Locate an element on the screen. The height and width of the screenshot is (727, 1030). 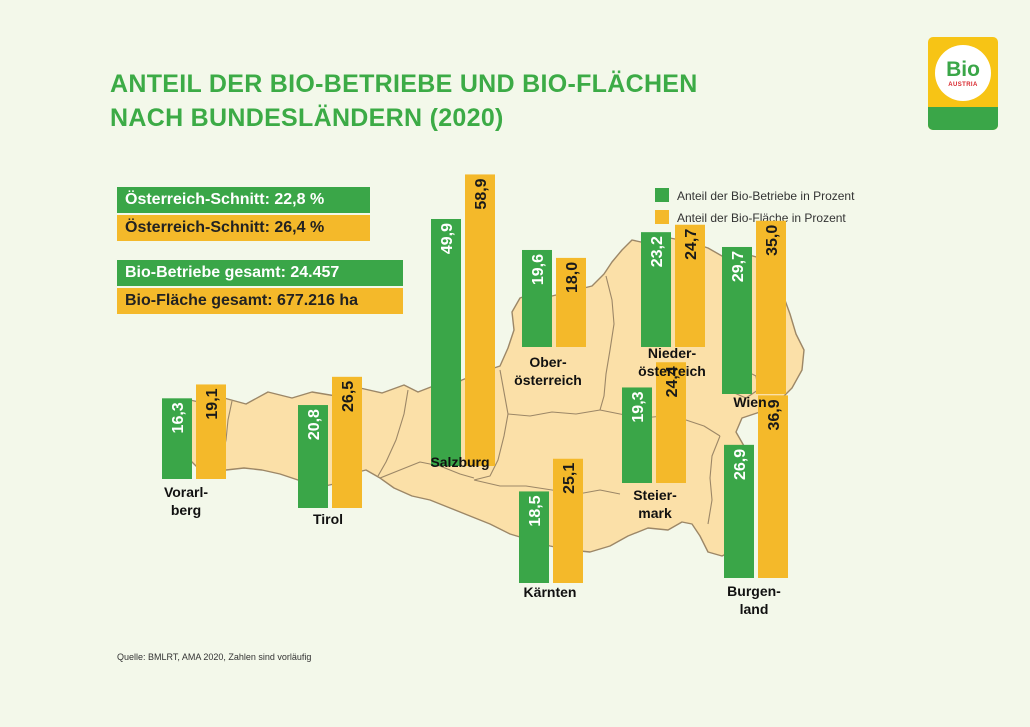
bio-austria-logo: Bio AUSTRIA is located at coordinates (963, 83).